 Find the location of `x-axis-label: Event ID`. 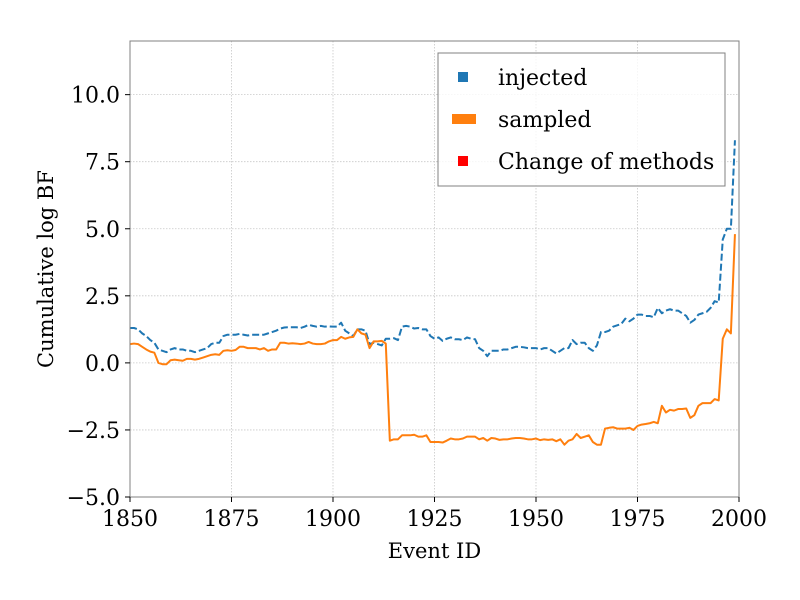

x-axis-label: Event ID is located at coordinates (434, 551).